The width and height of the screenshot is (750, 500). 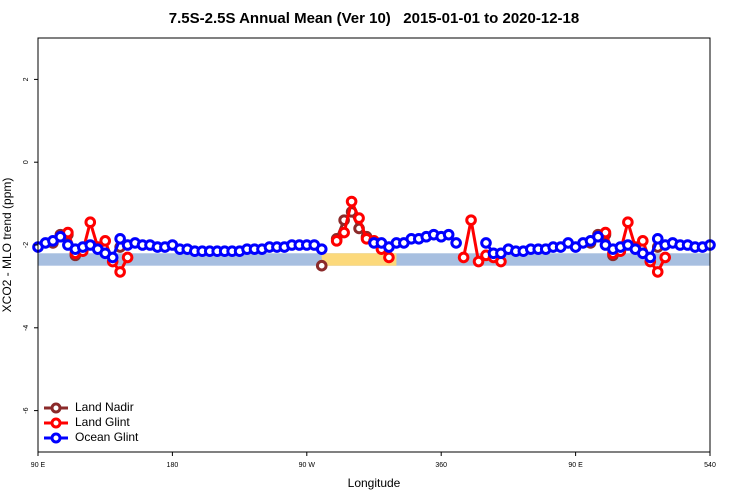 I want to click on y-tick-label: -4, so click(x=26, y=328).